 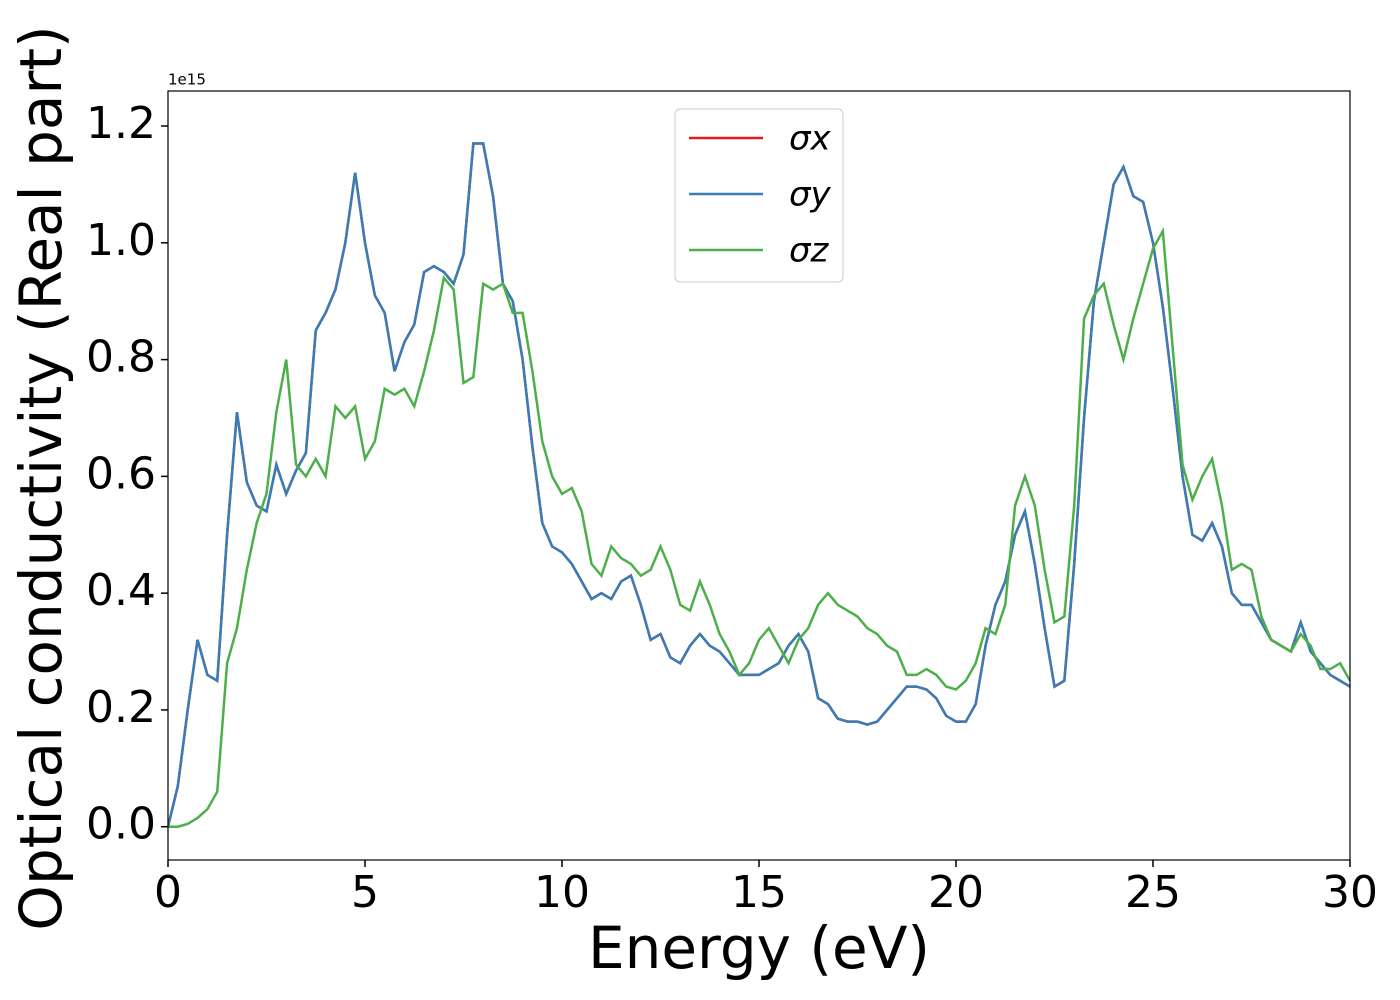 I want to click on y-offset-label: 1e15, so click(x=187, y=80).